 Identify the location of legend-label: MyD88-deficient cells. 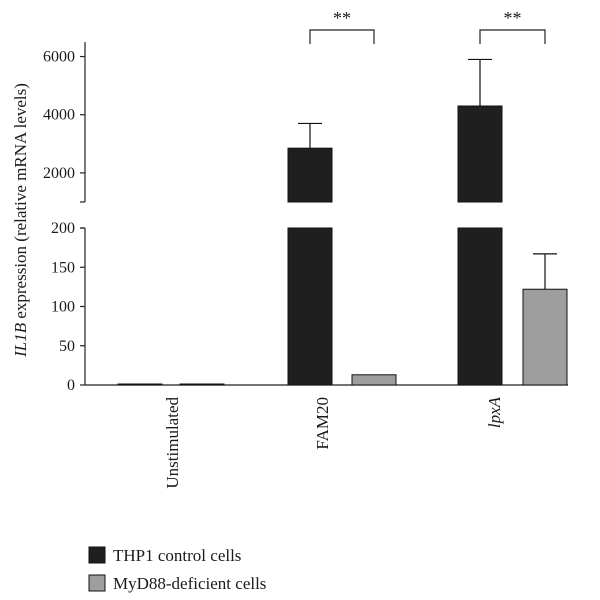
(189, 583).